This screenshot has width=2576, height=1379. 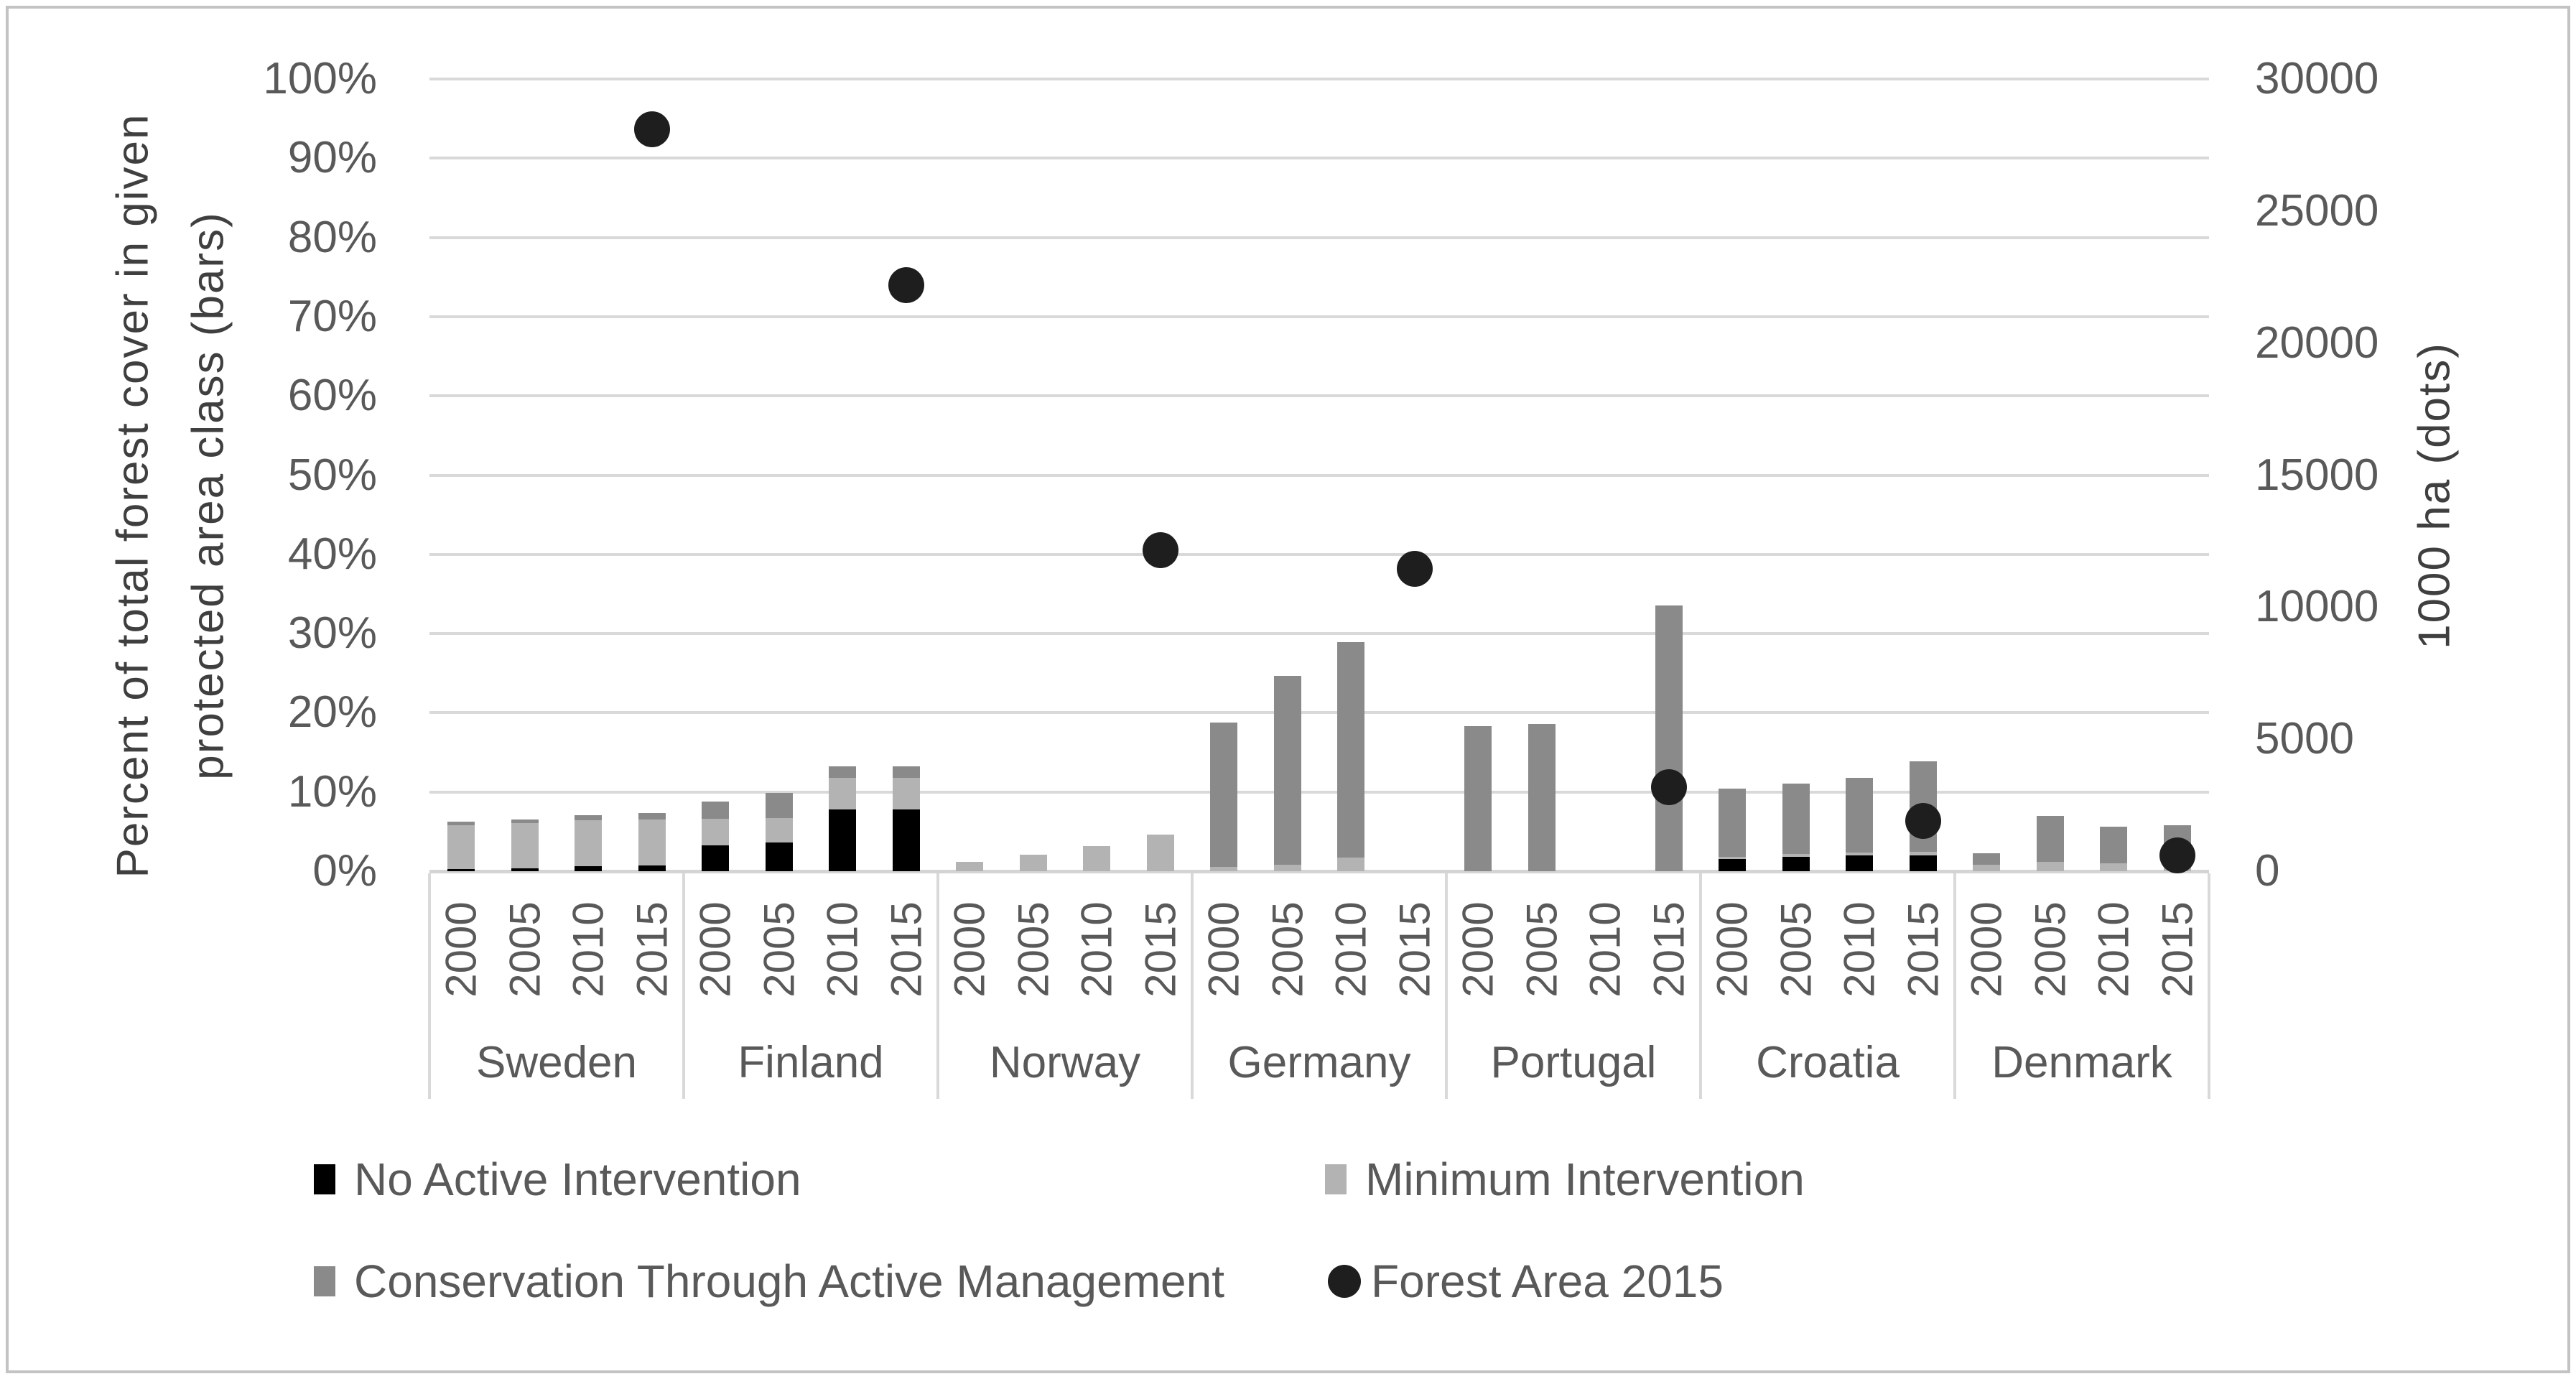 I want to click on left-axis-tick-label: 80%, so click(x=332, y=237).